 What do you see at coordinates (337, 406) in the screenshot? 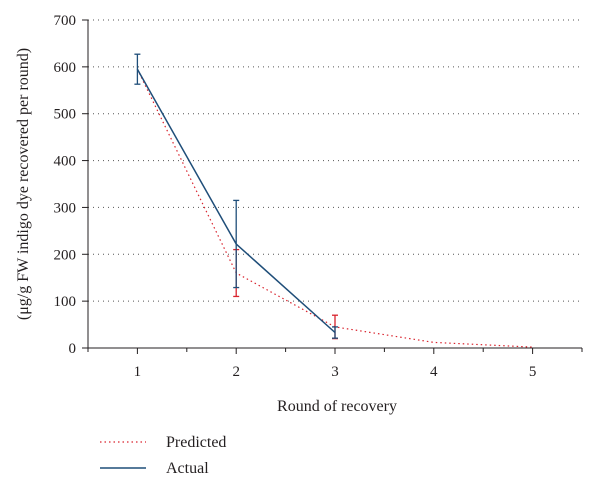
I see `x-axis-title: Round of recovery` at bounding box center [337, 406].